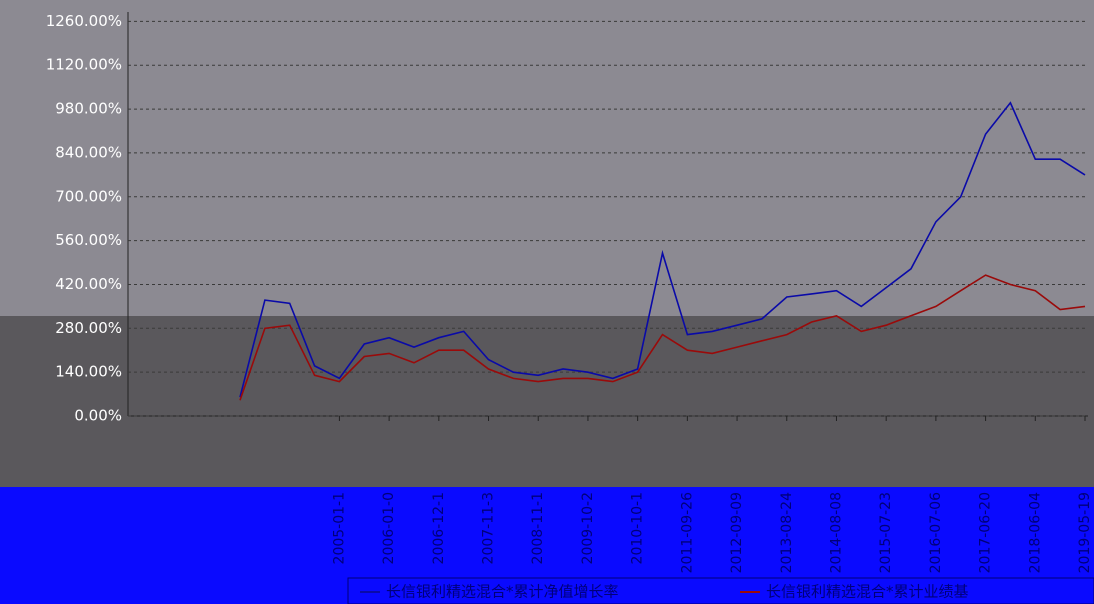 The height and width of the screenshot is (604, 1094). I want to click on x-tick-label: 2013-08-24, so click(787, 532).